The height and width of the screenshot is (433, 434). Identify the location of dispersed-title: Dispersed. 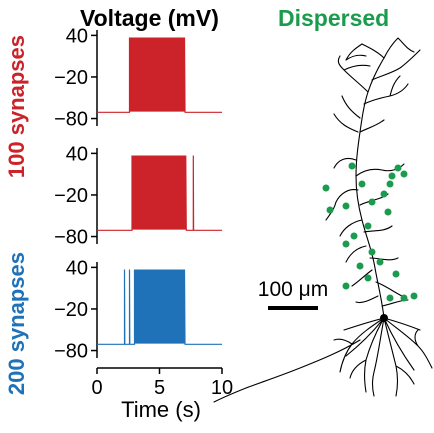
(333, 18).